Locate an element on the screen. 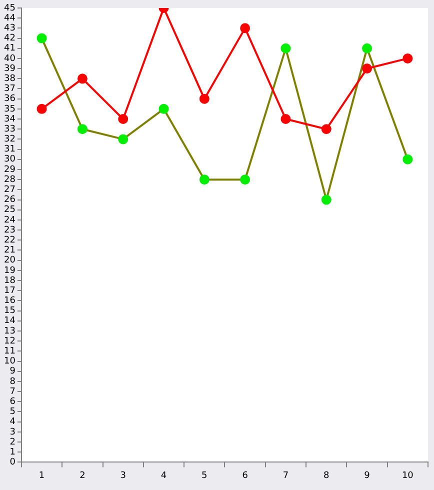 The width and height of the screenshot is (434, 490). y-tick-label: 40 is located at coordinates (10, 59).